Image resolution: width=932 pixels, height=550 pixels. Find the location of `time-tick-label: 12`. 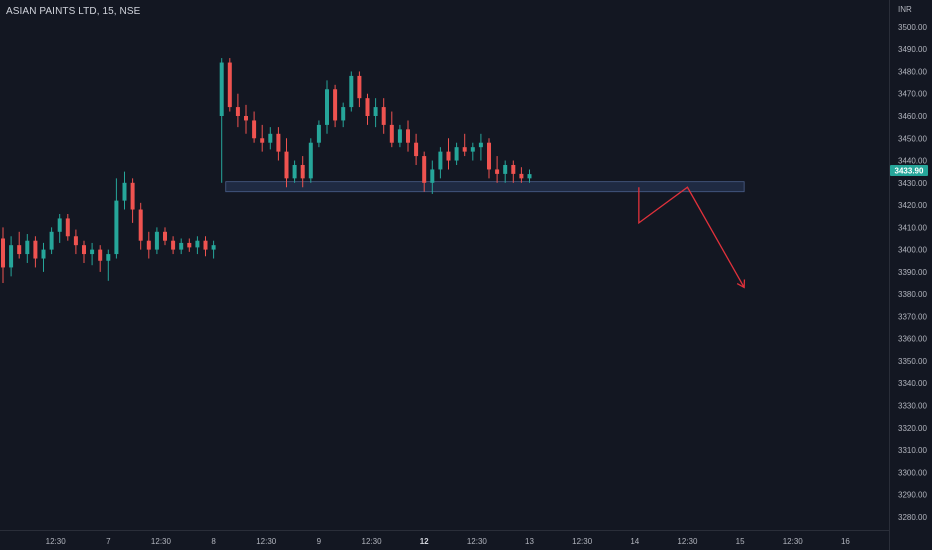

time-tick-label: 12 is located at coordinates (424, 541).